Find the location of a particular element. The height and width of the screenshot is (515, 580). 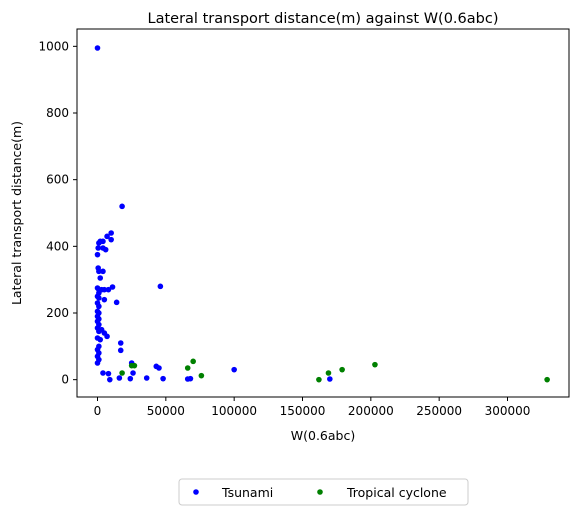

y-tick-label: 0 is located at coordinates (65, 380).